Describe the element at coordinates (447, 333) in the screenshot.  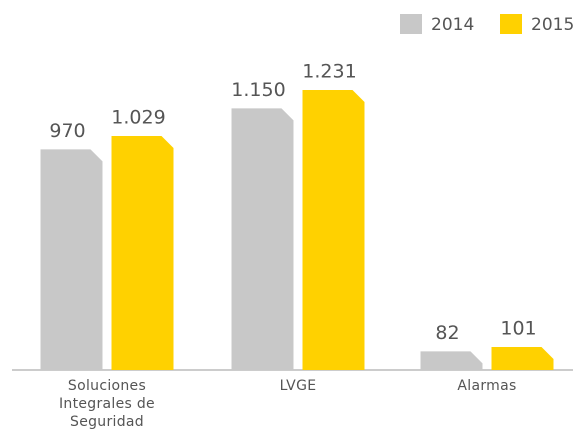
I see `value-label: 82` at that location.